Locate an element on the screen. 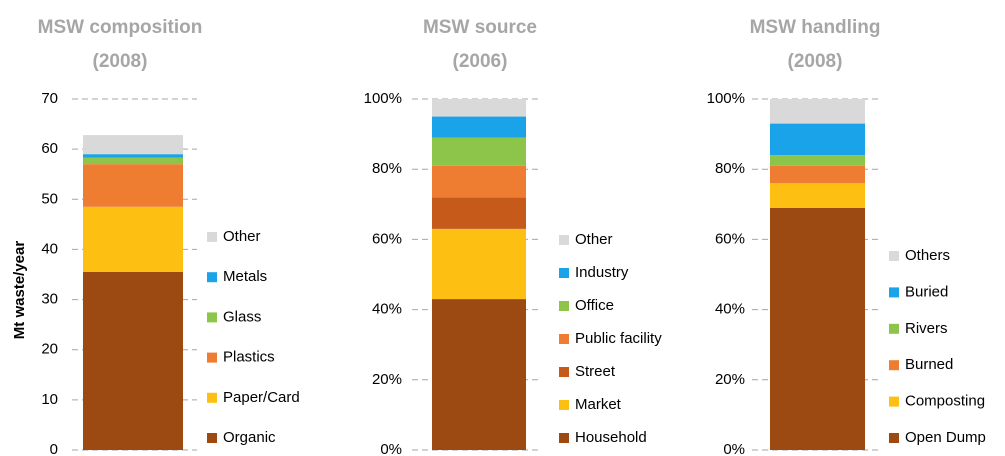 The height and width of the screenshot is (456, 1005). y-tick-label: 0 is located at coordinates (54, 448).